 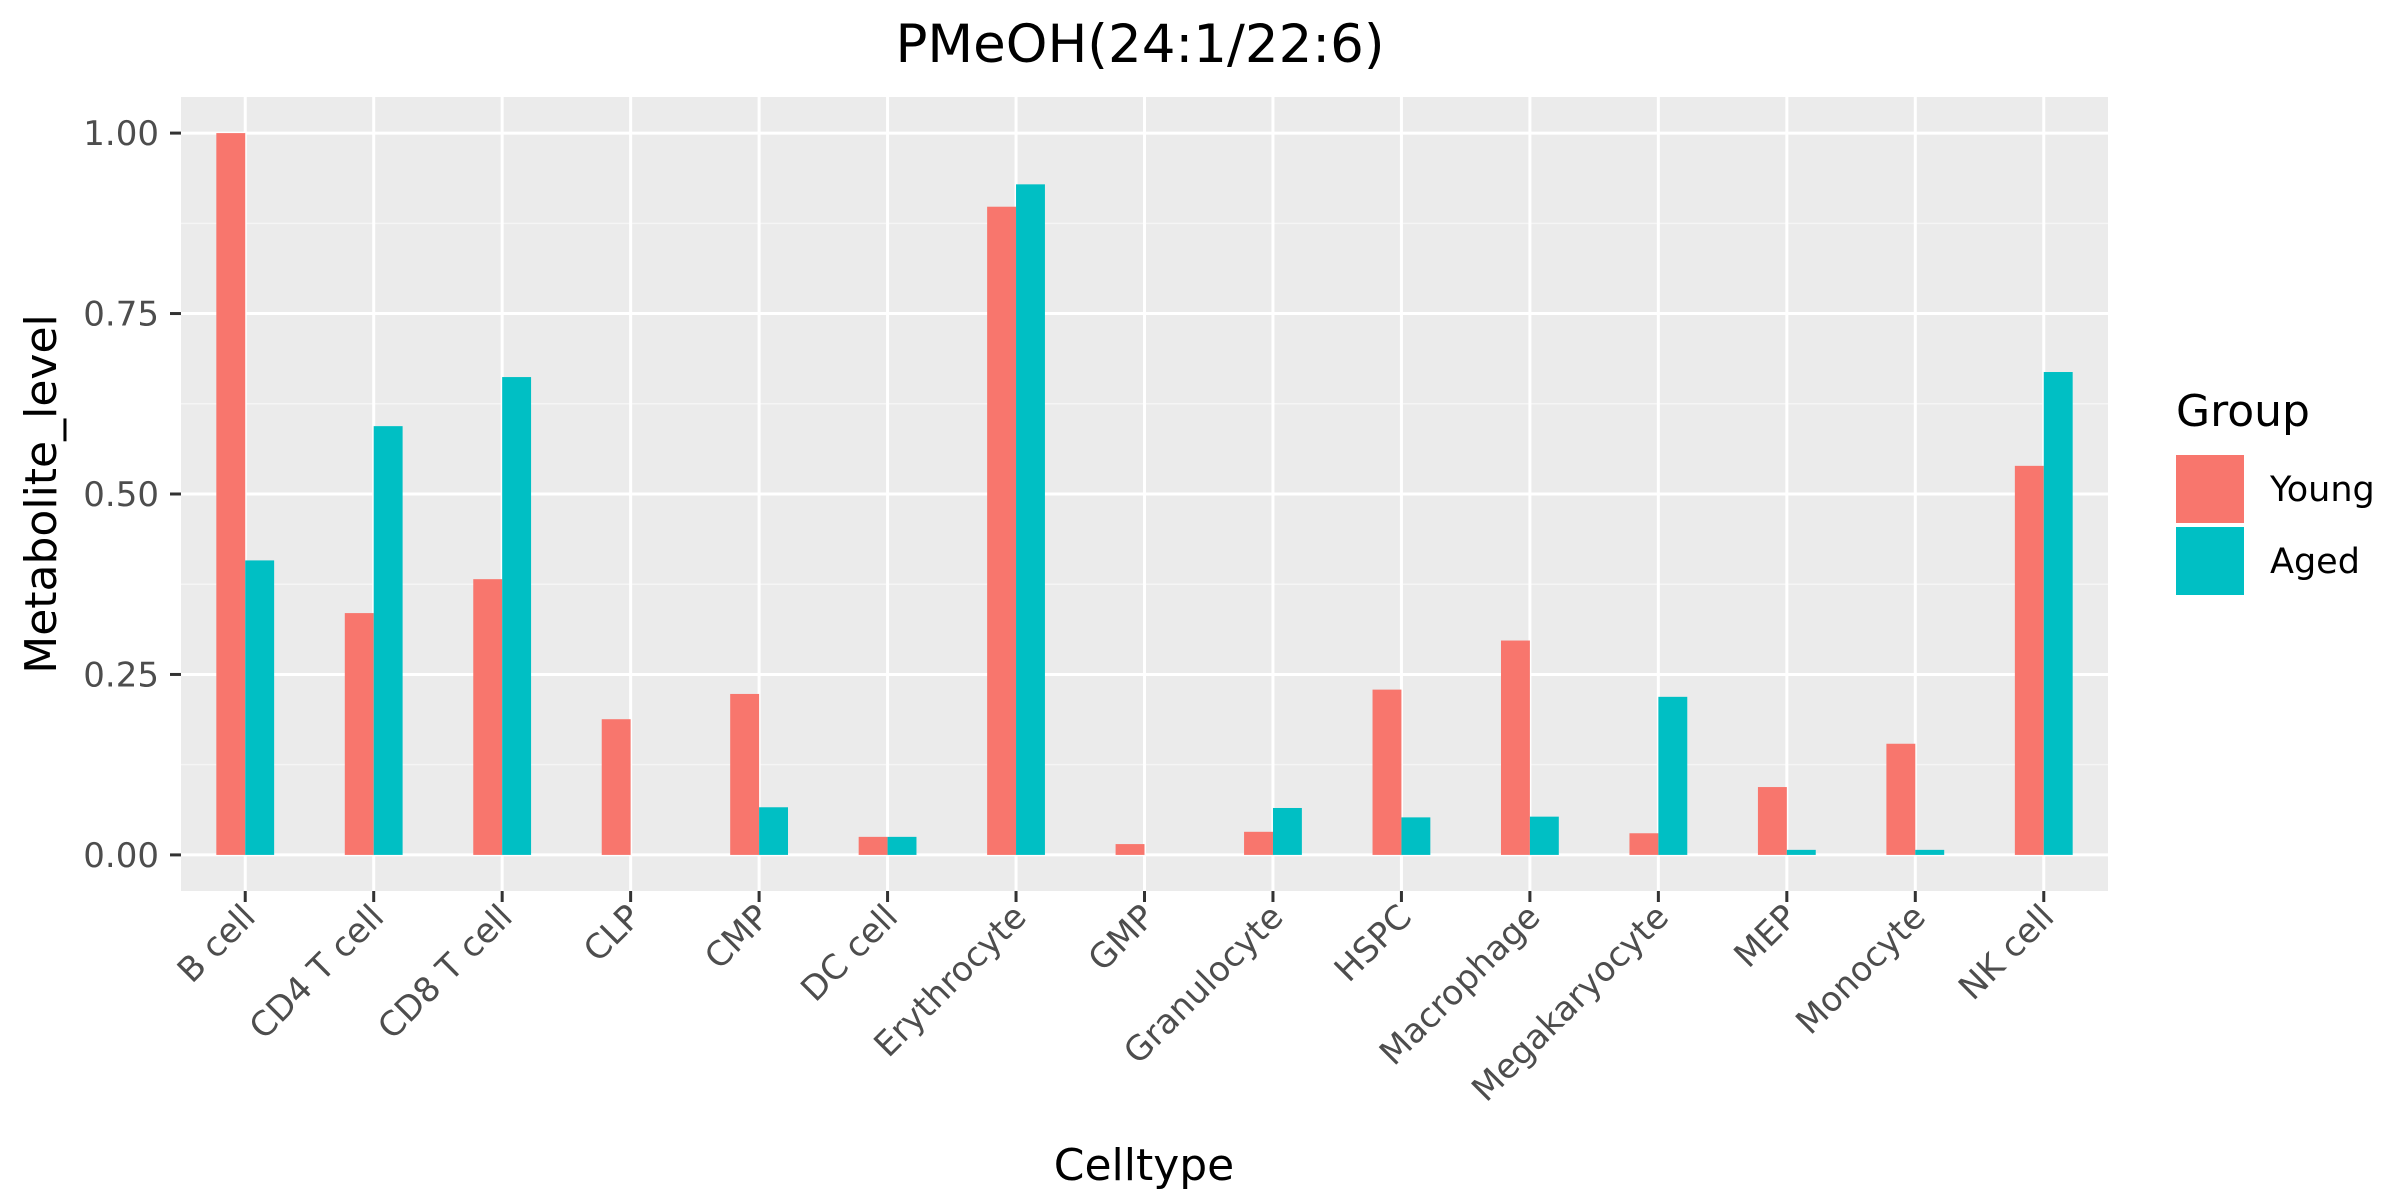 What do you see at coordinates (1144, 1165) in the screenshot?
I see `x-axis-title: Celltype` at bounding box center [1144, 1165].